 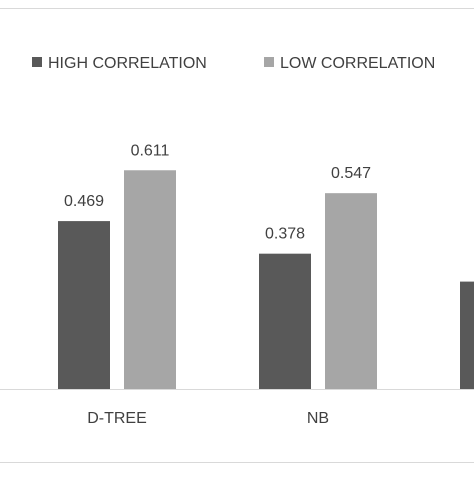 I want to click on legend-label-high-correlation: HIGH CORRELATION, so click(x=127, y=63).